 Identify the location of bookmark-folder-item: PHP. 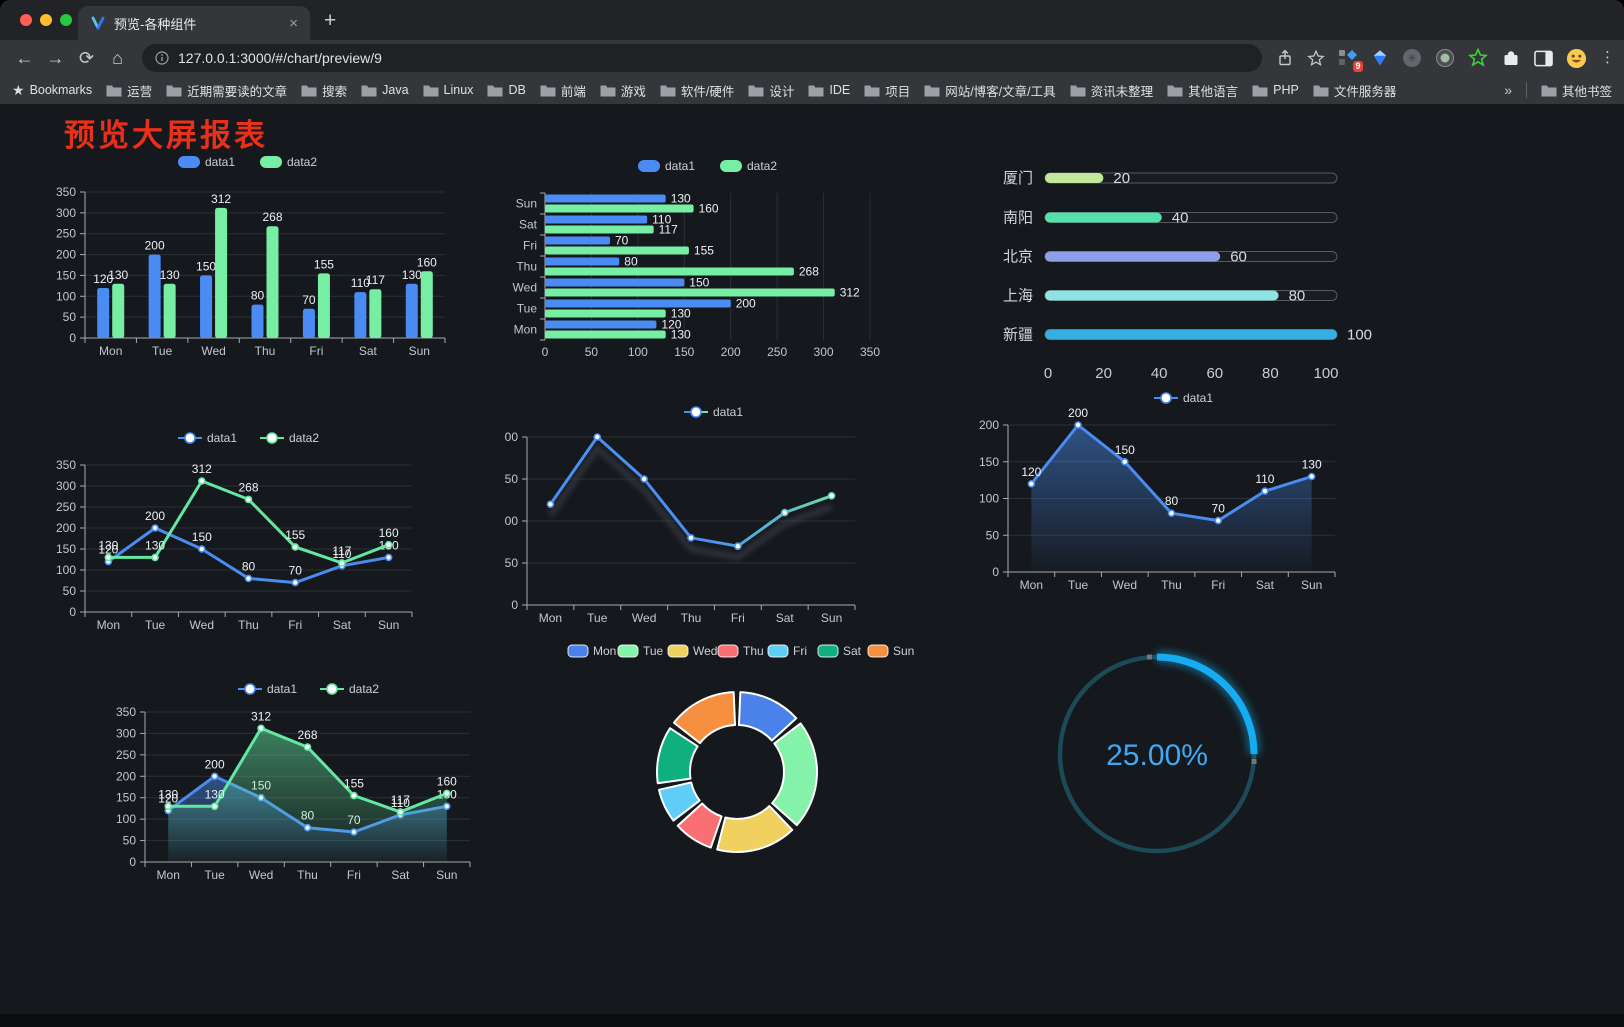
(1275, 90).